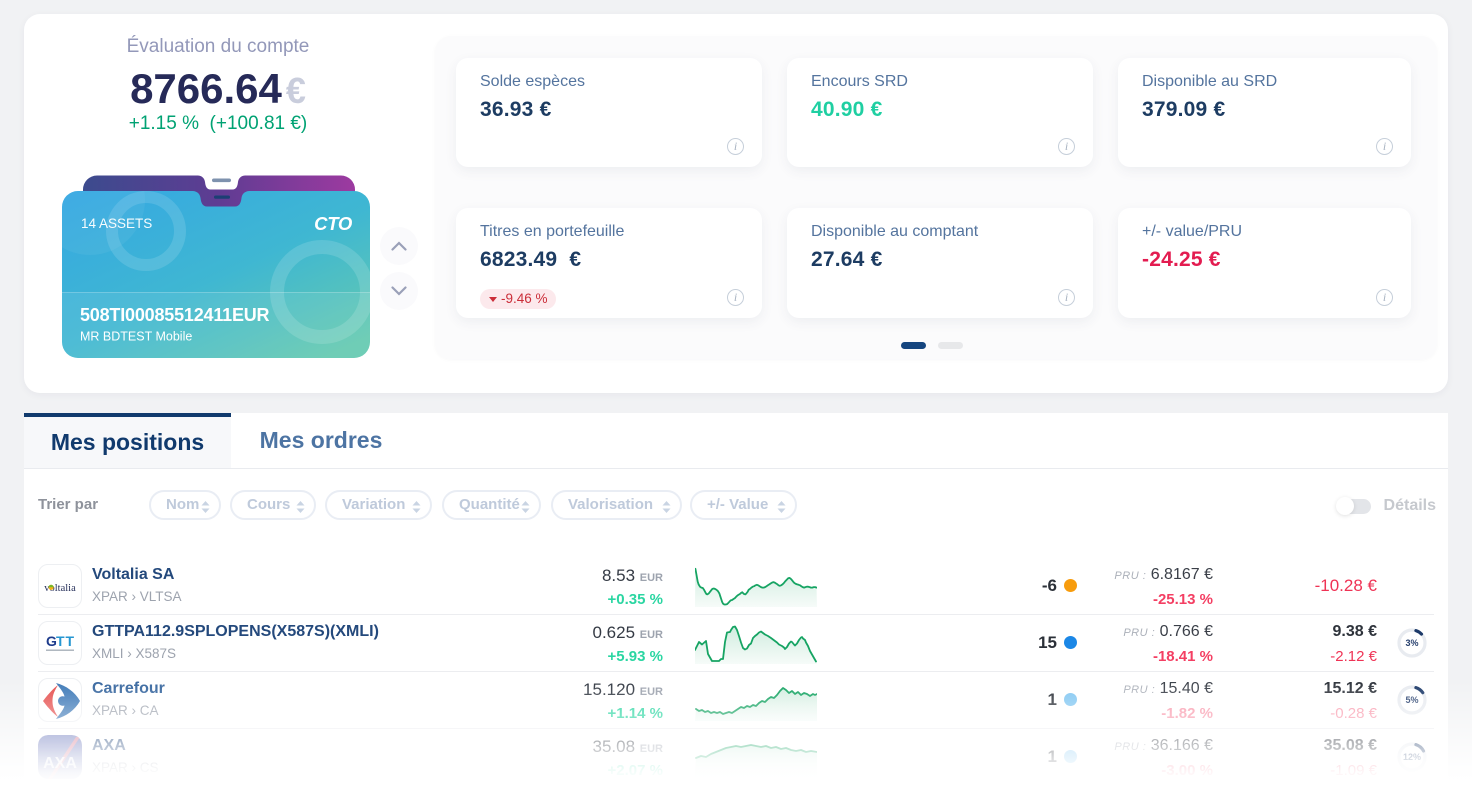 The image size is (1472, 800). What do you see at coordinates (116, 223) in the screenshot?
I see `svg-text: 14 ASSETS` at bounding box center [116, 223].